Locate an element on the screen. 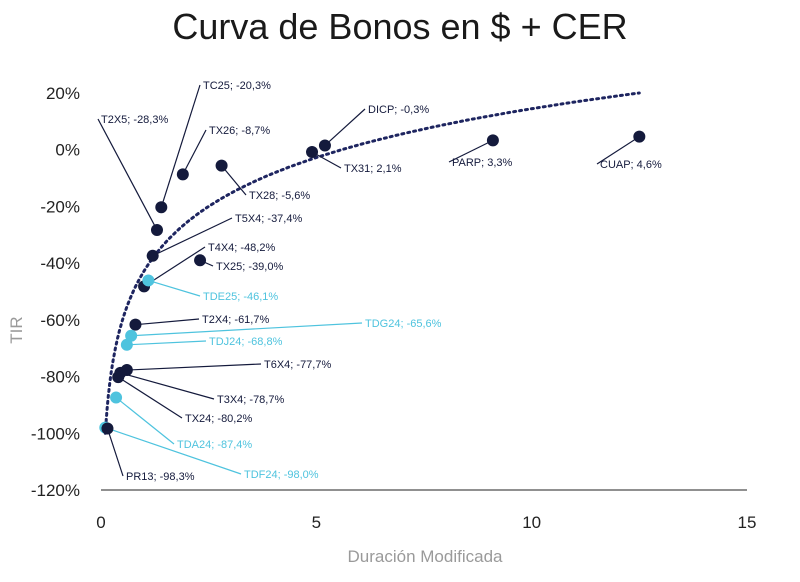 The height and width of the screenshot is (582, 800). data-label: TX26; -8,7% is located at coordinates (239, 131).